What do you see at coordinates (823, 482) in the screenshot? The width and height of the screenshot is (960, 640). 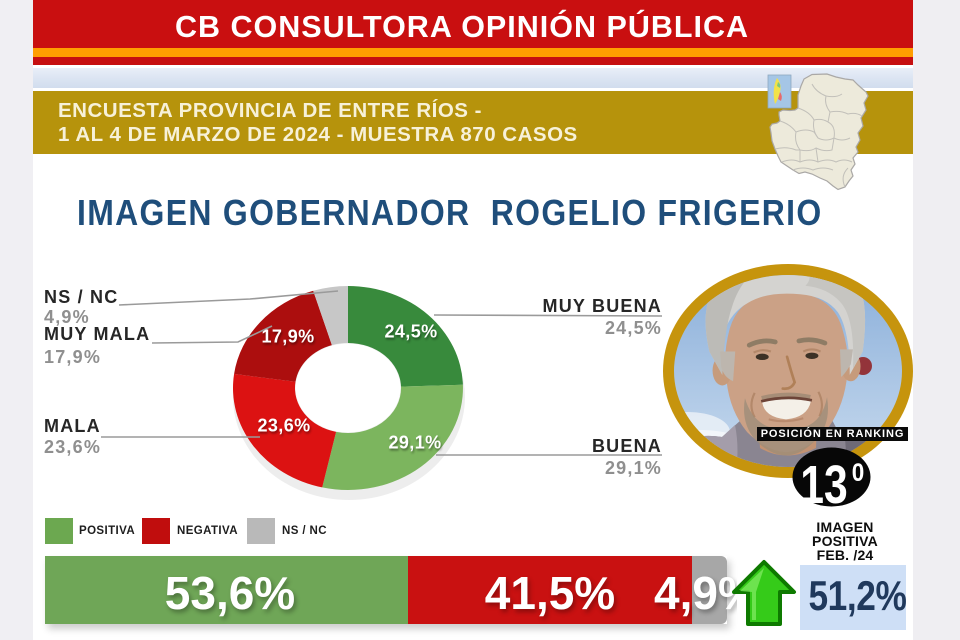 I see `svg-text: 13` at bounding box center [823, 482].